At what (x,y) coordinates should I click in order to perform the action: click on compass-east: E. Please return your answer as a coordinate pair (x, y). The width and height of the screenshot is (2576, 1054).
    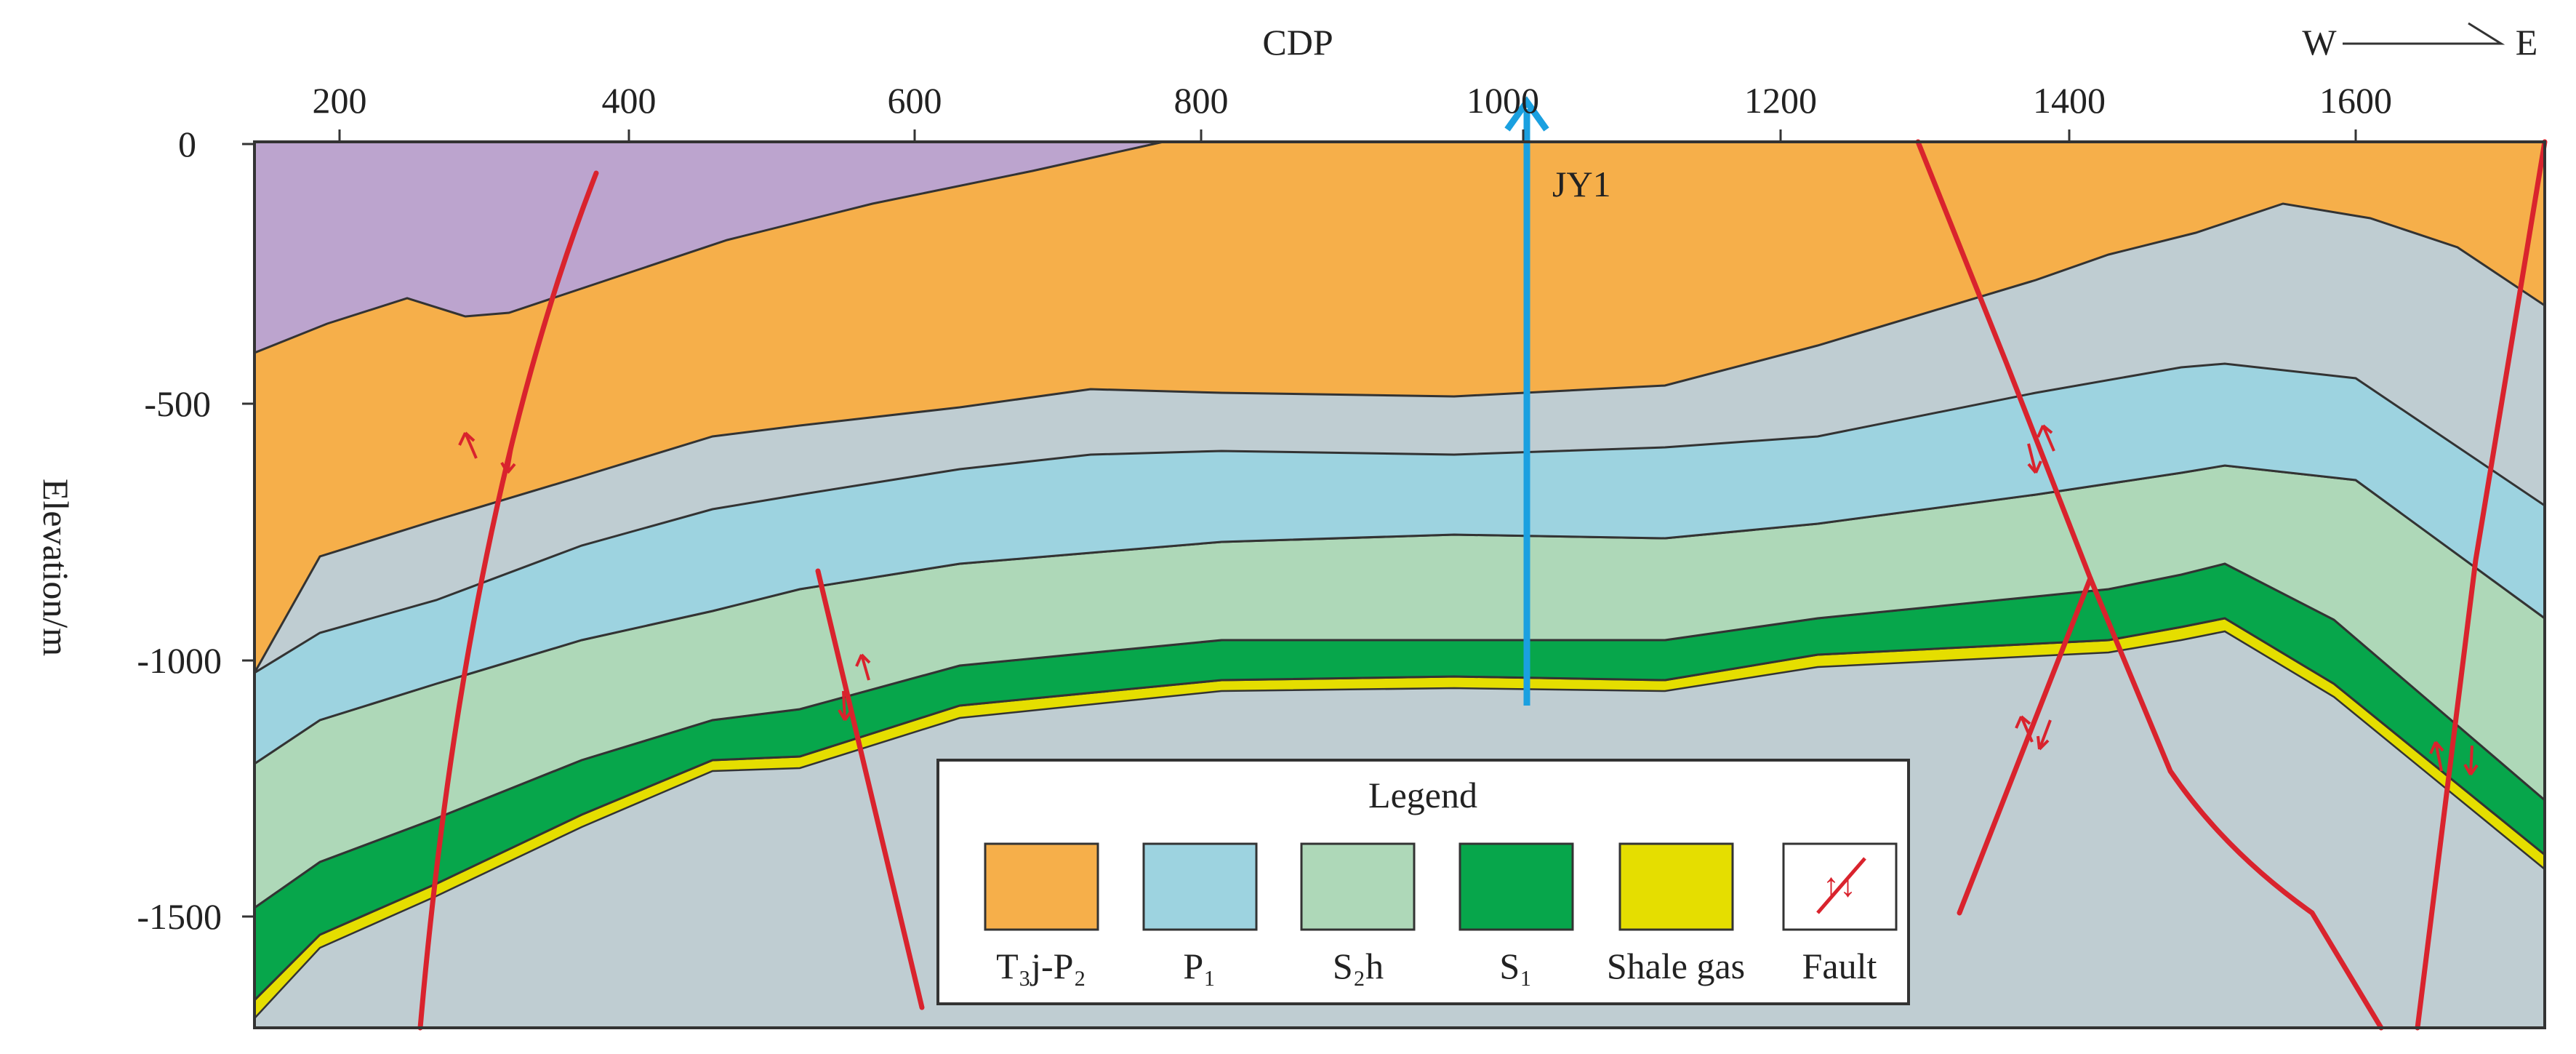
    Looking at the image, I should click on (2527, 42).